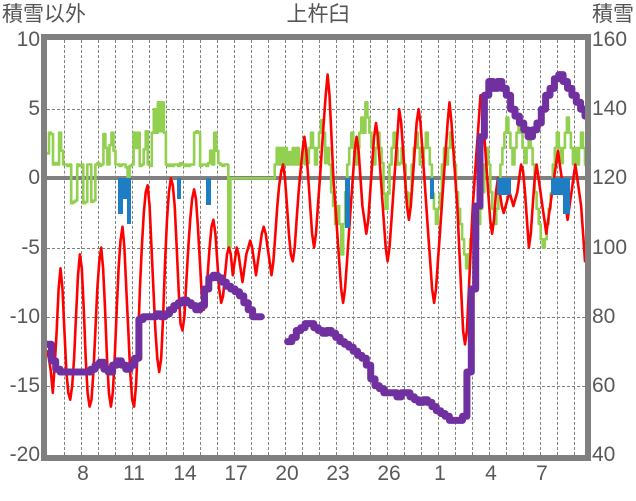 Image resolution: width=636 pixels, height=501 pixels. Describe the element at coordinates (610, 247) in the screenshot. I see `y-tick-label-right: 100` at that location.